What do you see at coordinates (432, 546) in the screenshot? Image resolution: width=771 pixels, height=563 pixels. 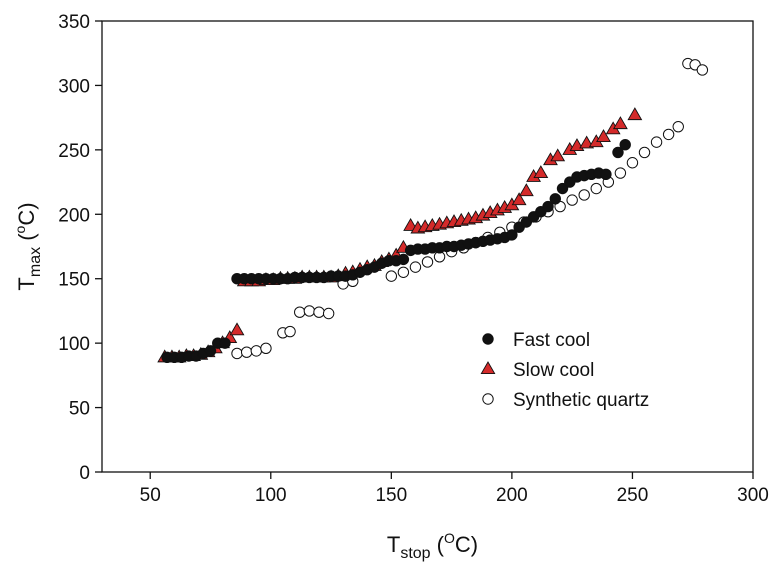 I see `x-axis-title: Tstop (OC)` at bounding box center [432, 546].